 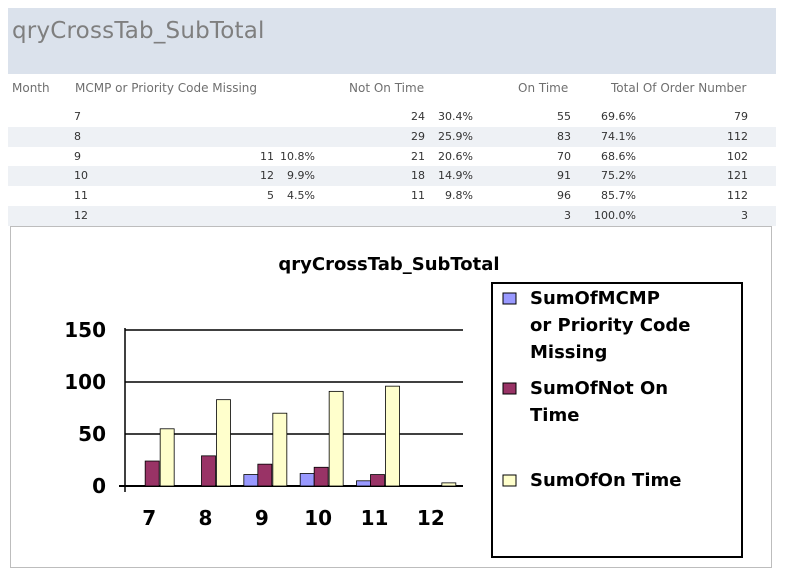 I want to click on column-header-not-on-time: Not On Time, so click(x=387, y=88).